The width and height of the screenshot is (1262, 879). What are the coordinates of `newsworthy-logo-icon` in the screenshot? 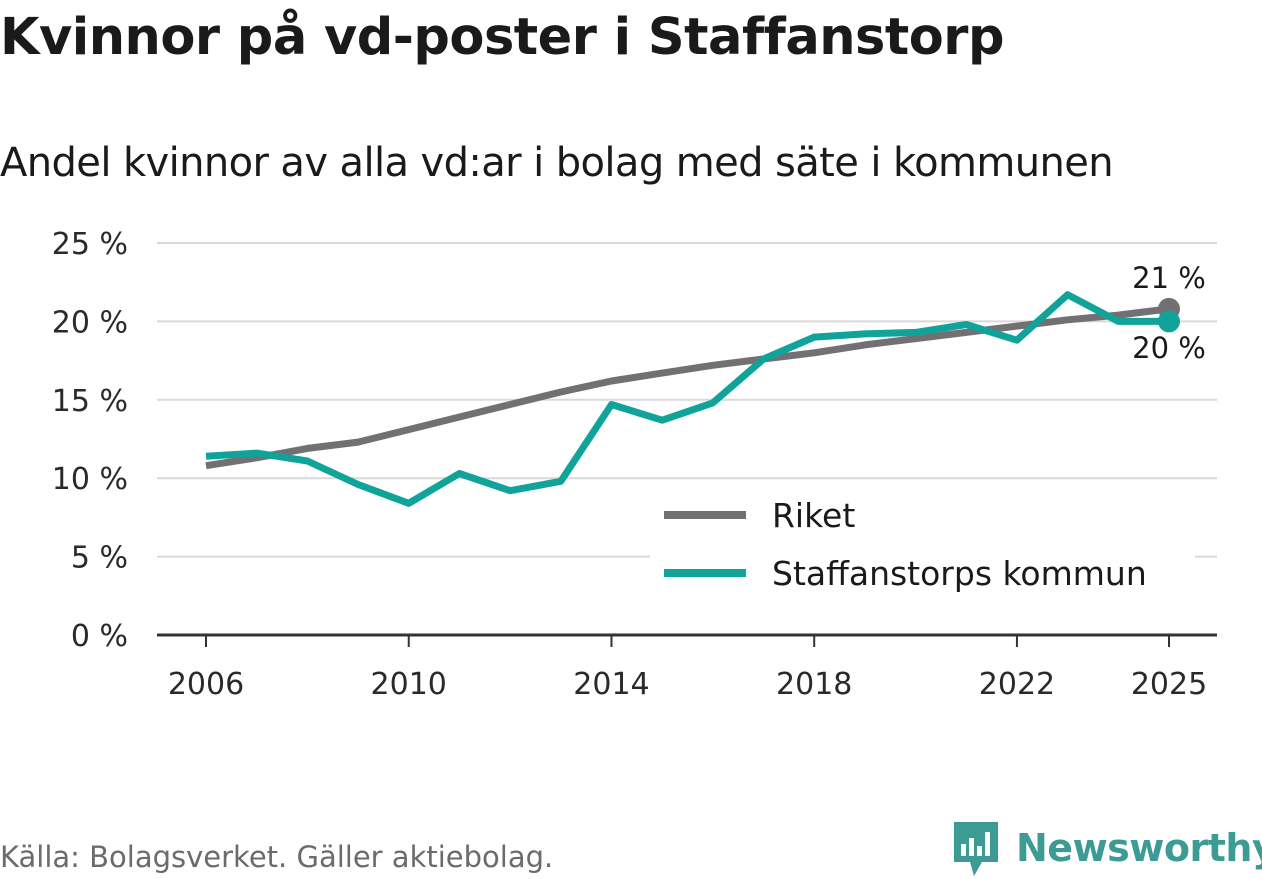 It's located at (976, 849).